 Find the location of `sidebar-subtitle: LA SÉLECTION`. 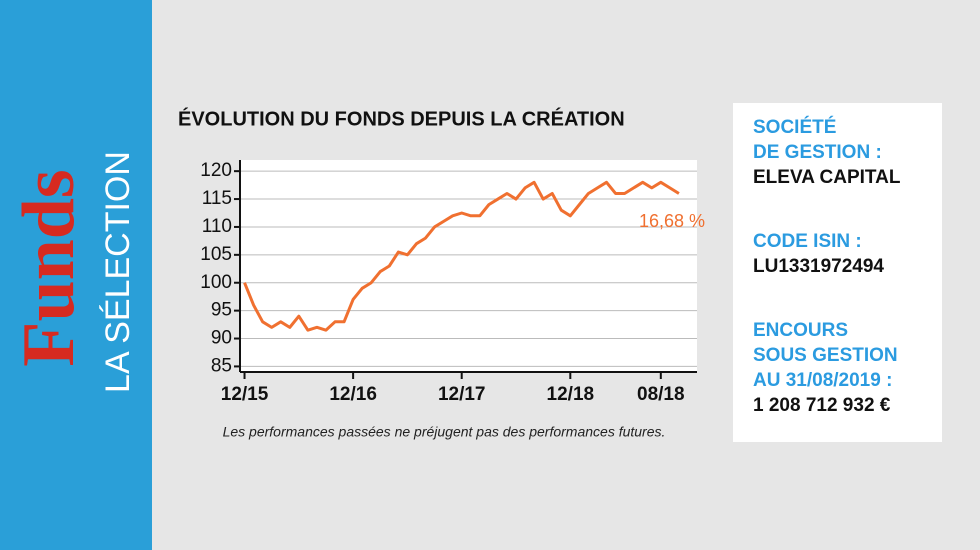

sidebar-subtitle: LA SÉLECTION is located at coordinates (118, 272).